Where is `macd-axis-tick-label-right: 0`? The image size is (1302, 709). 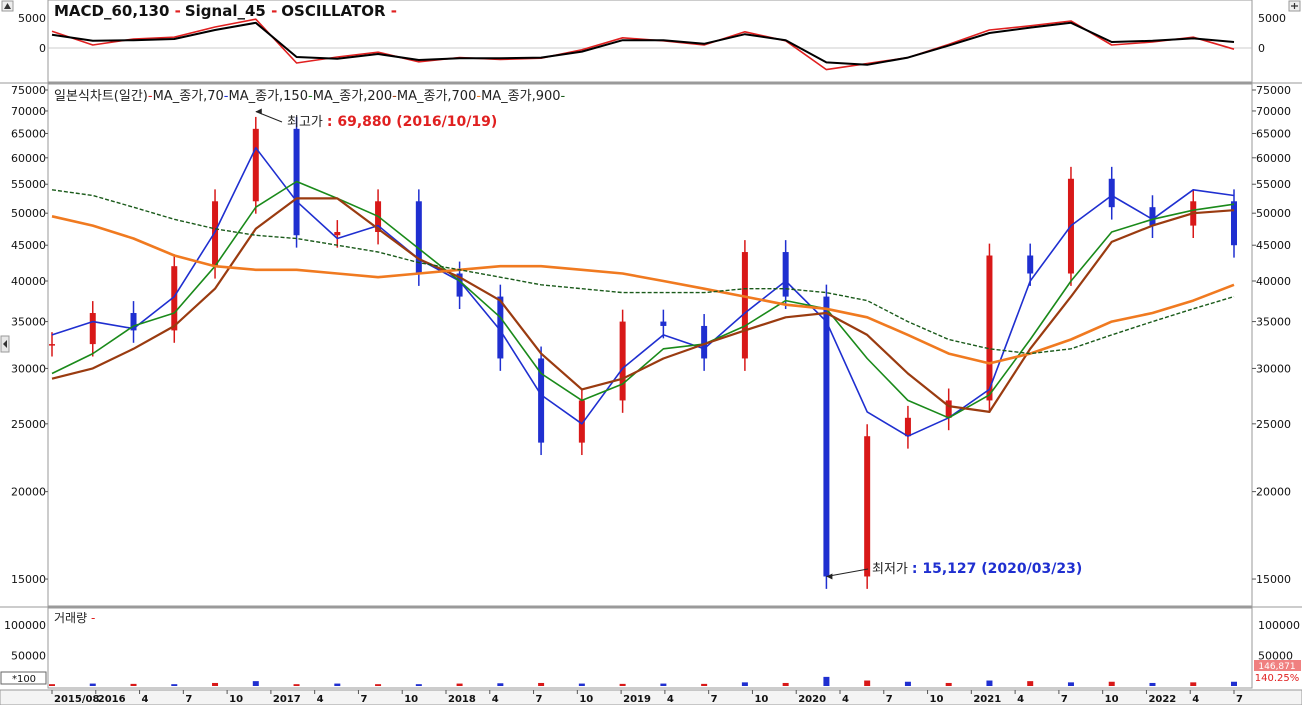 macd-axis-tick-label-right: 0 is located at coordinates (1261, 48).